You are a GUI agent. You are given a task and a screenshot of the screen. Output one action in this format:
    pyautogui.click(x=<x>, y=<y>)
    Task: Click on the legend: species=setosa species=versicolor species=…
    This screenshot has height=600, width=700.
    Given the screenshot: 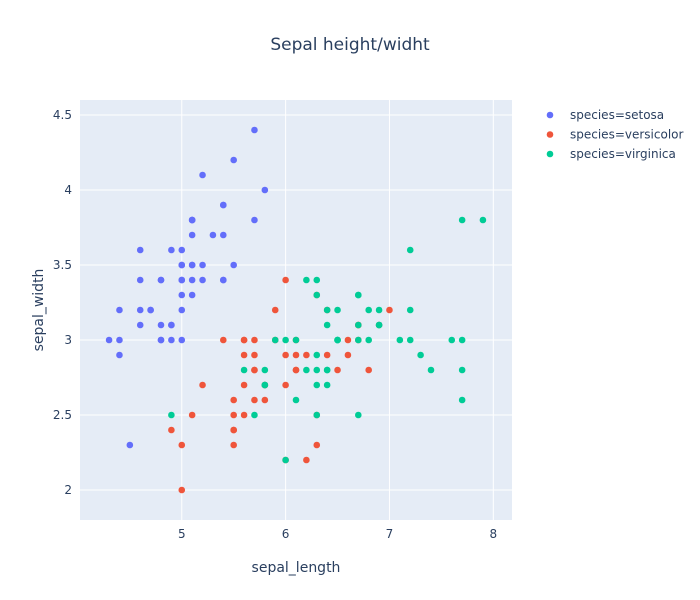 What is the action you would take?
    pyautogui.click(x=615, y=134)
    